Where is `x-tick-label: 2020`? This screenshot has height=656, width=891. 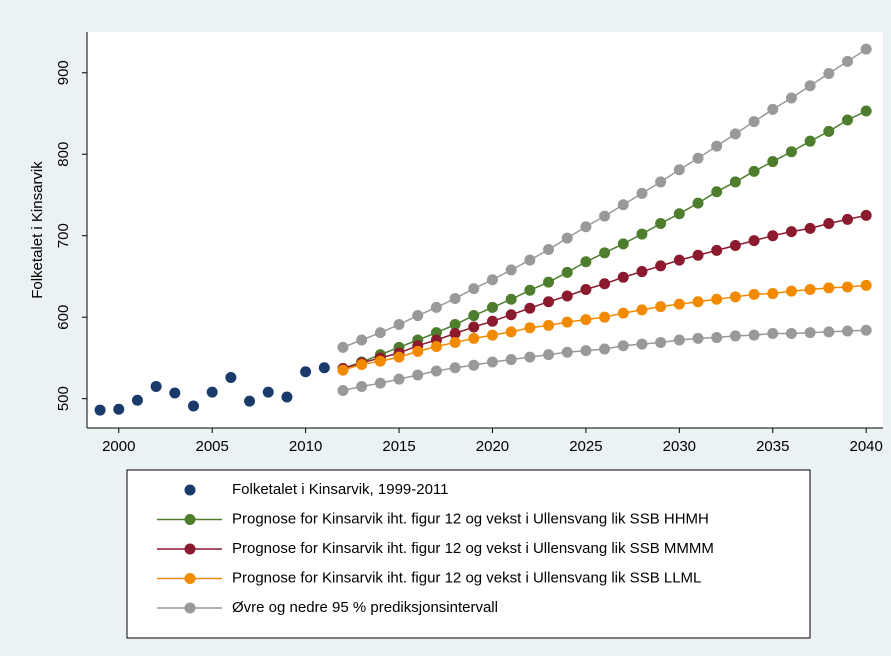 x-tick-label: 2020 is located at coordinates (492, 446).